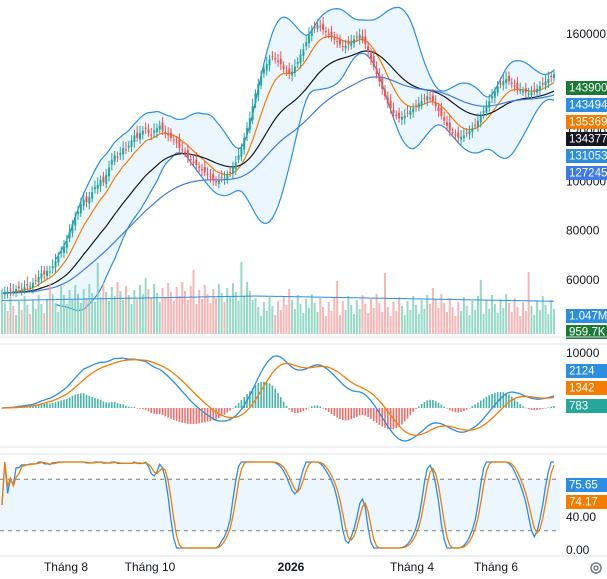  Describe the element at coordinates (281, 567) in the screenshot. I see `x-axis: Tháng 8 Tháng 10 2026 Tháng 4 Tháng 6` at that location.